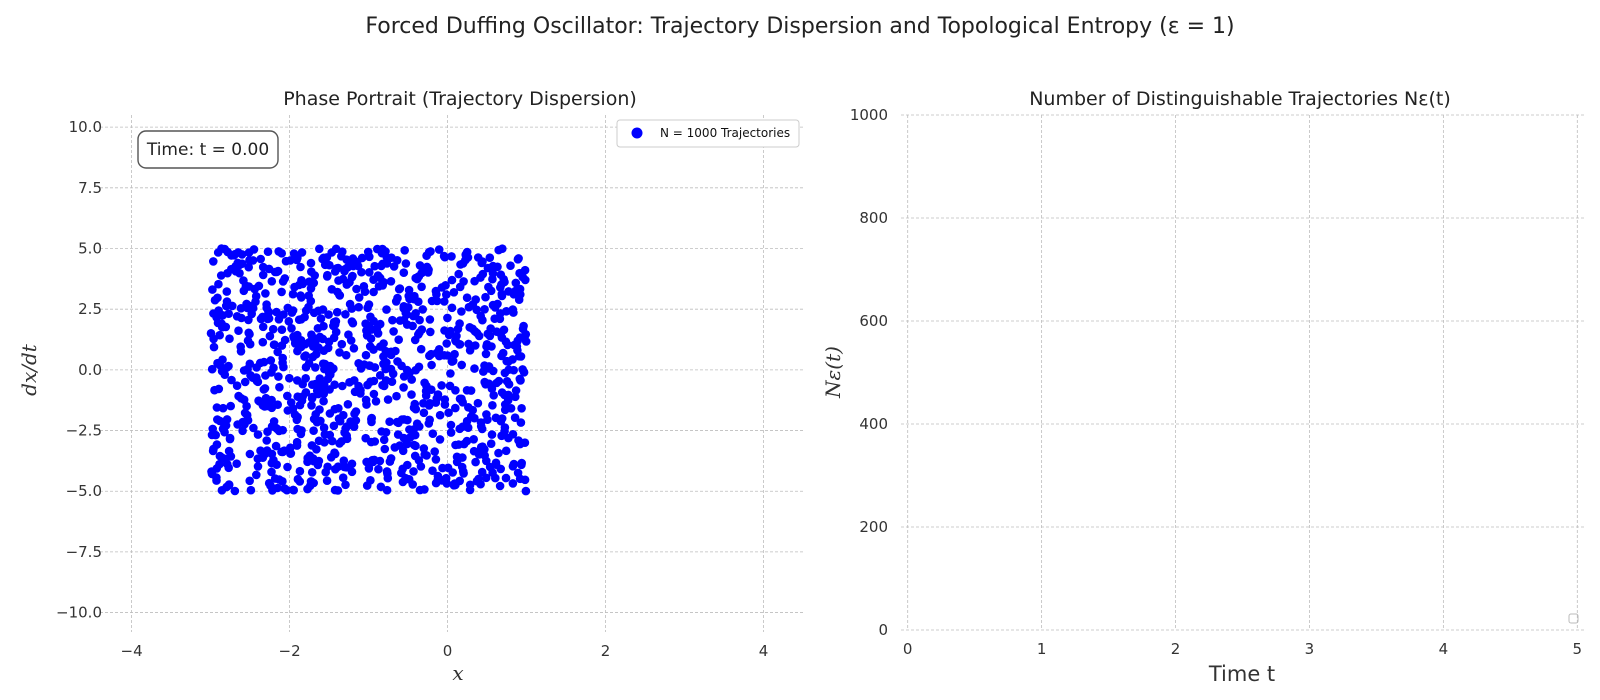  What do you see at coordinates (1578, 649) in the screenshot?
I see `x-tick-label: 5` at bounding box center [1578, 649].